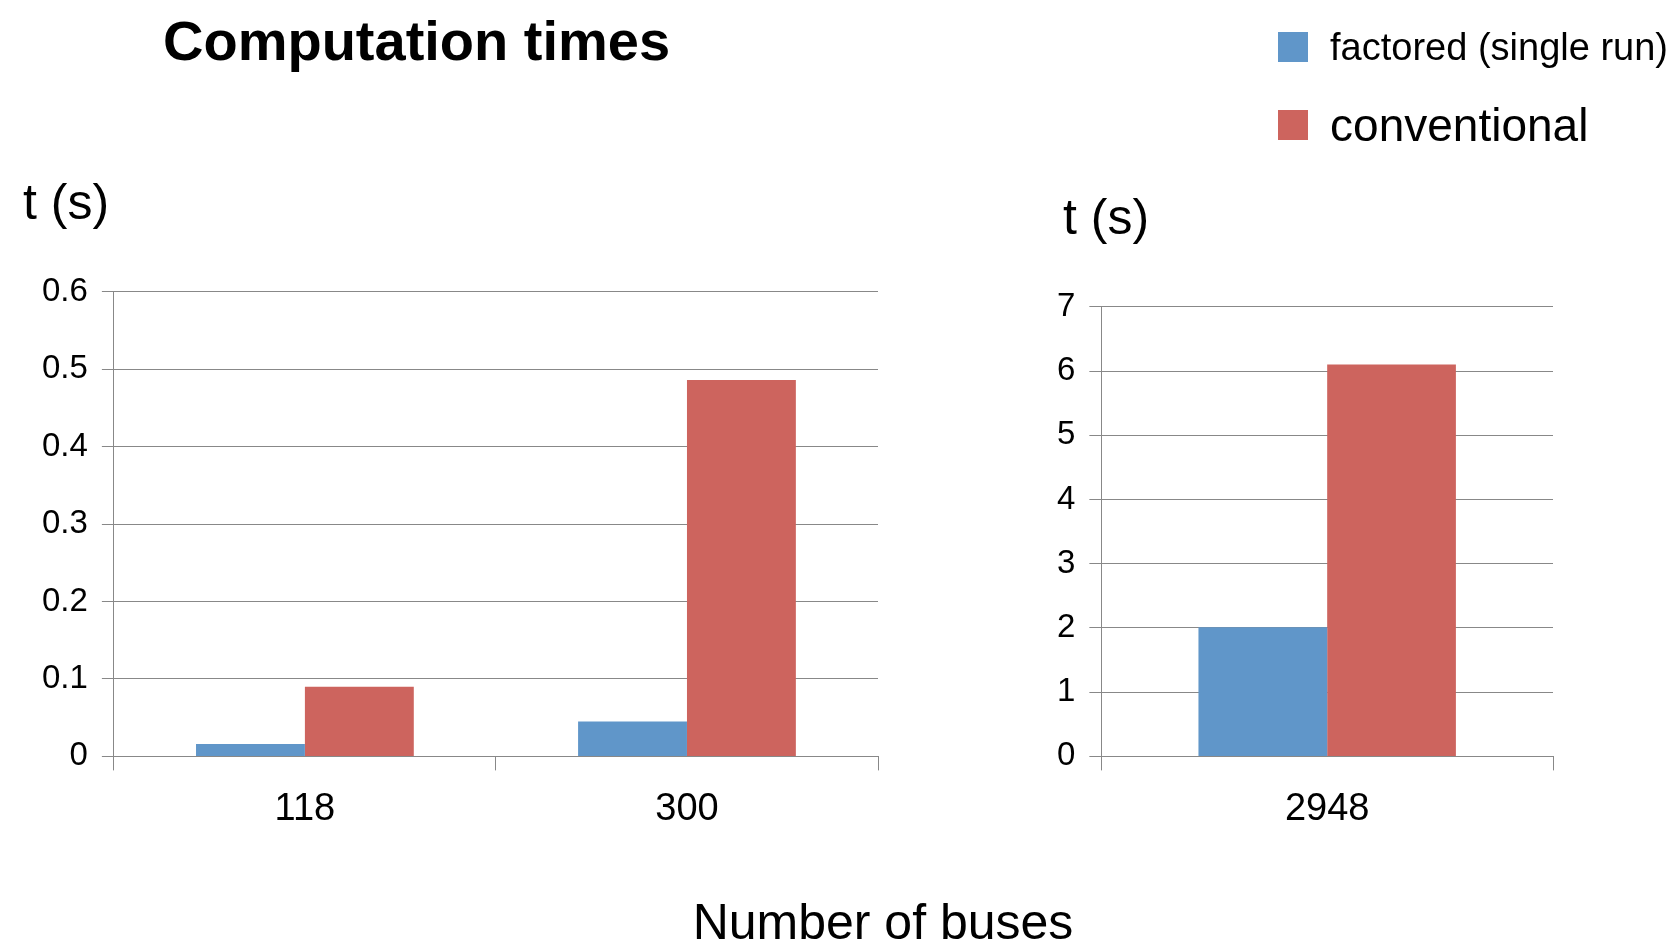 Image resolution: width=1678 pixels, height=945 pixels. I want to click on y-tick-label: 6, so click(1066, 369).